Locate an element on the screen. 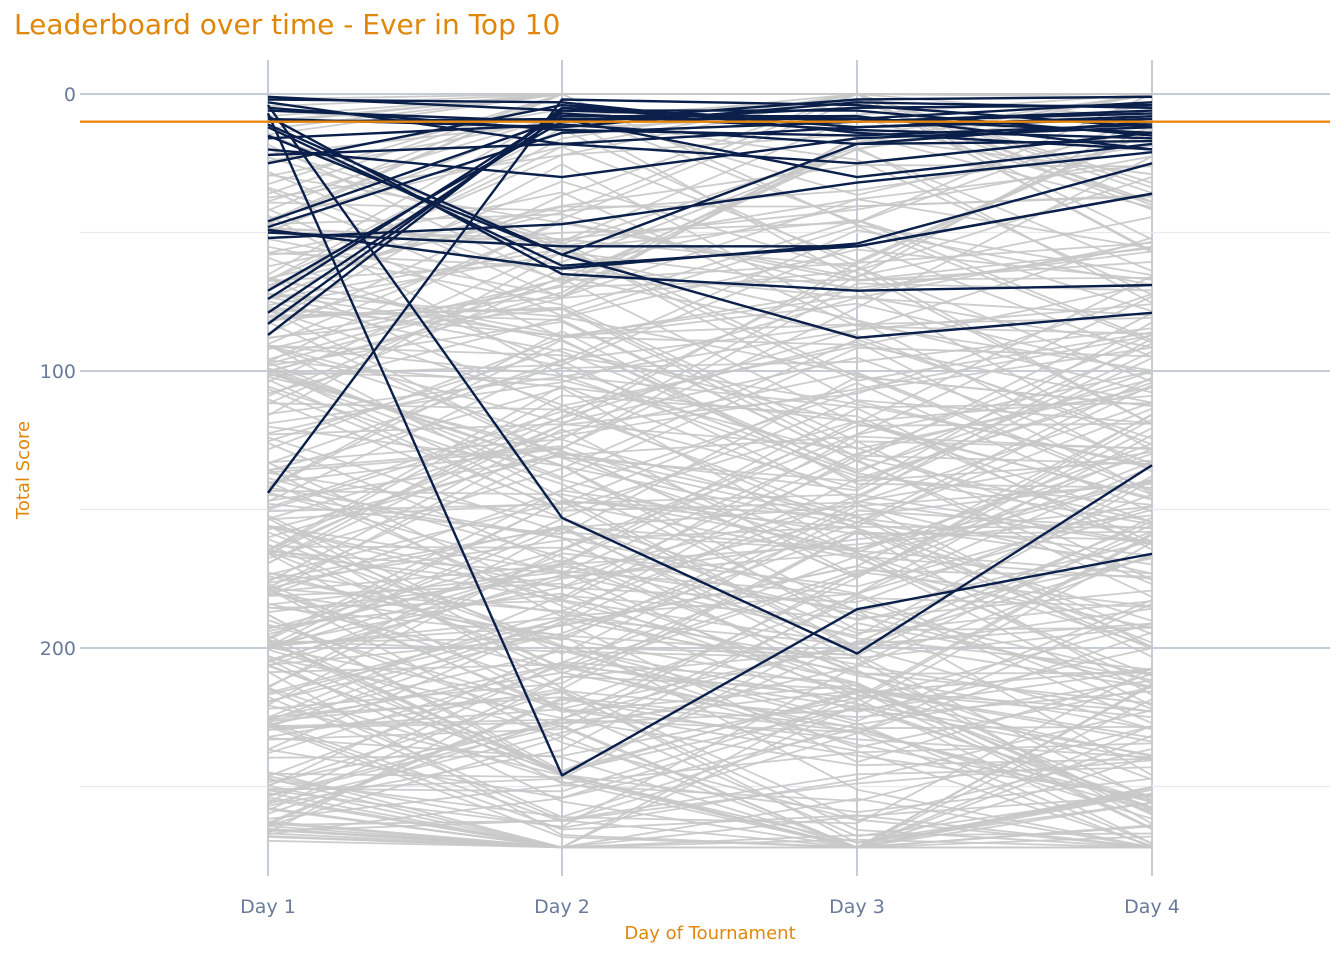 Image resolution: width=1344 pixels, height=960 pixels. y-tick-label: 200 is located at coordinates (58, 649).